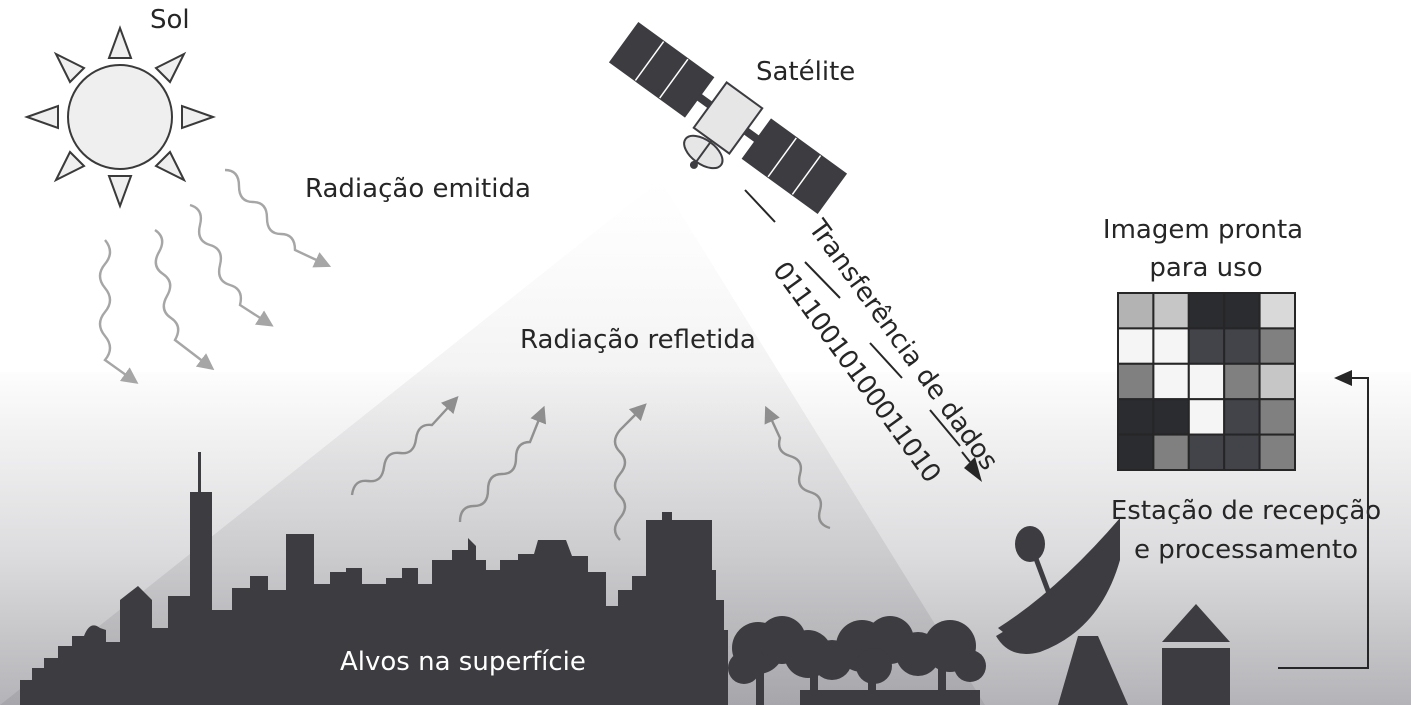 This screenshot has width=1411, height=705. What do you see at coordinates (170, 20) in the screenshot?
I see `sun-label: Sol` at bounding box center [170, 20].